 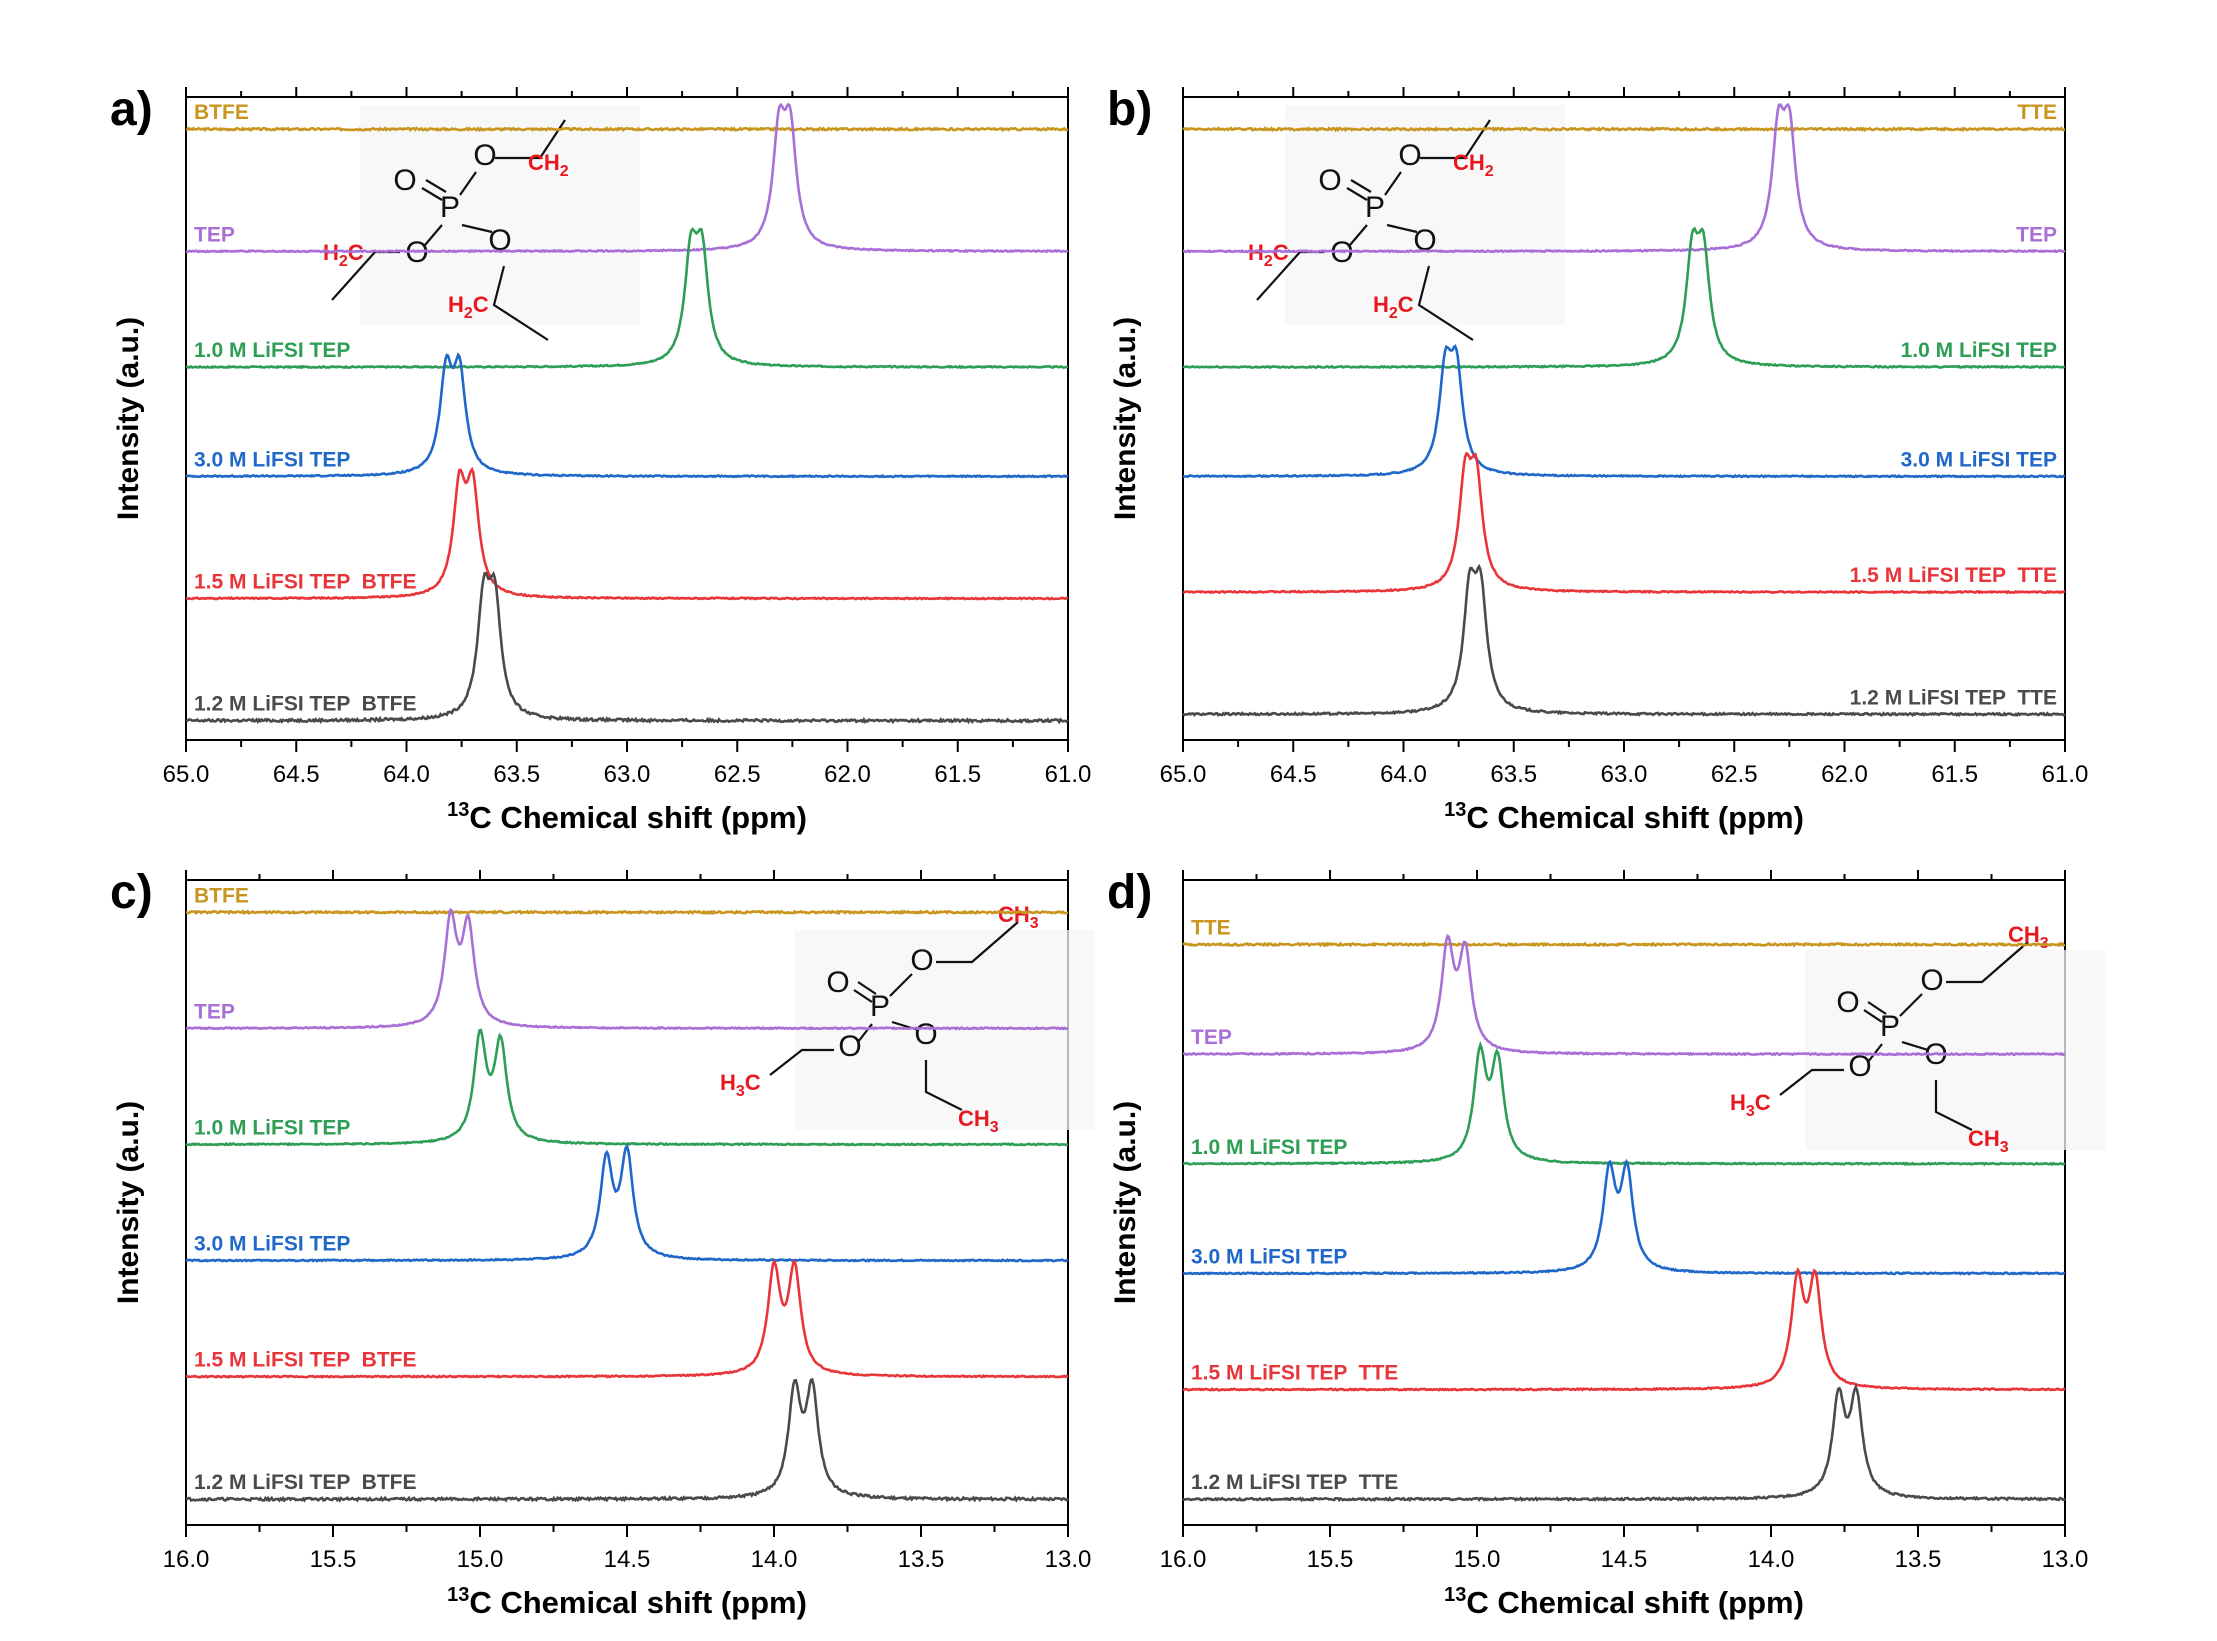 What do you see at coordinates (131, 892) in the screenshot?
I see `panel-label: c)` at bounding box center [131, 892].